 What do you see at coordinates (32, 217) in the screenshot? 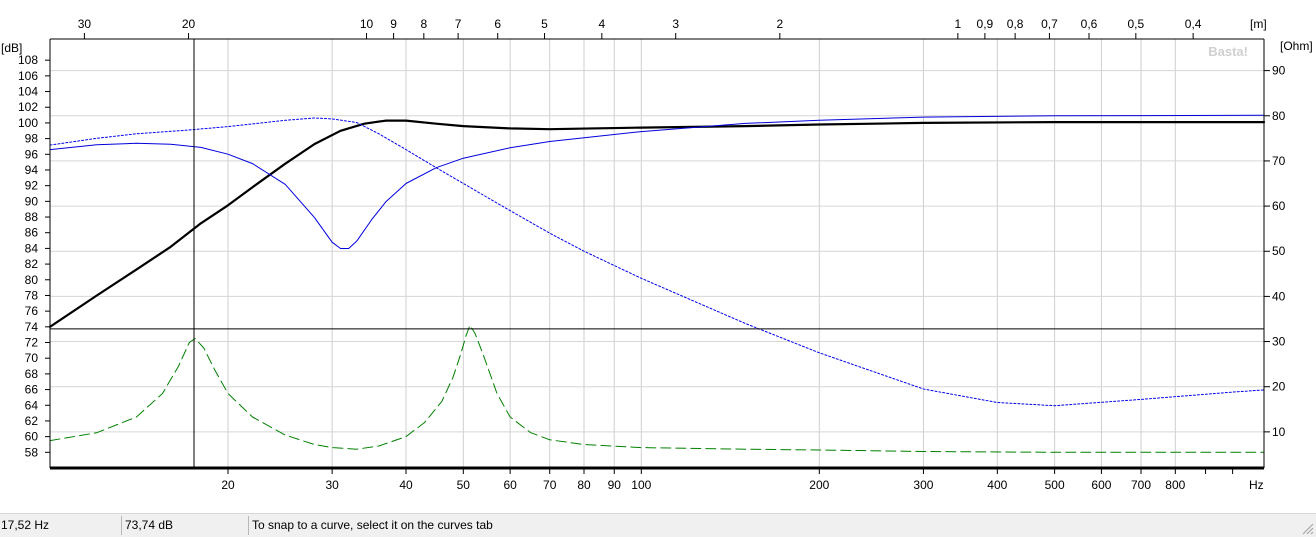
I see `y-left-tick-label: 88` at bounding box center [32, 217].